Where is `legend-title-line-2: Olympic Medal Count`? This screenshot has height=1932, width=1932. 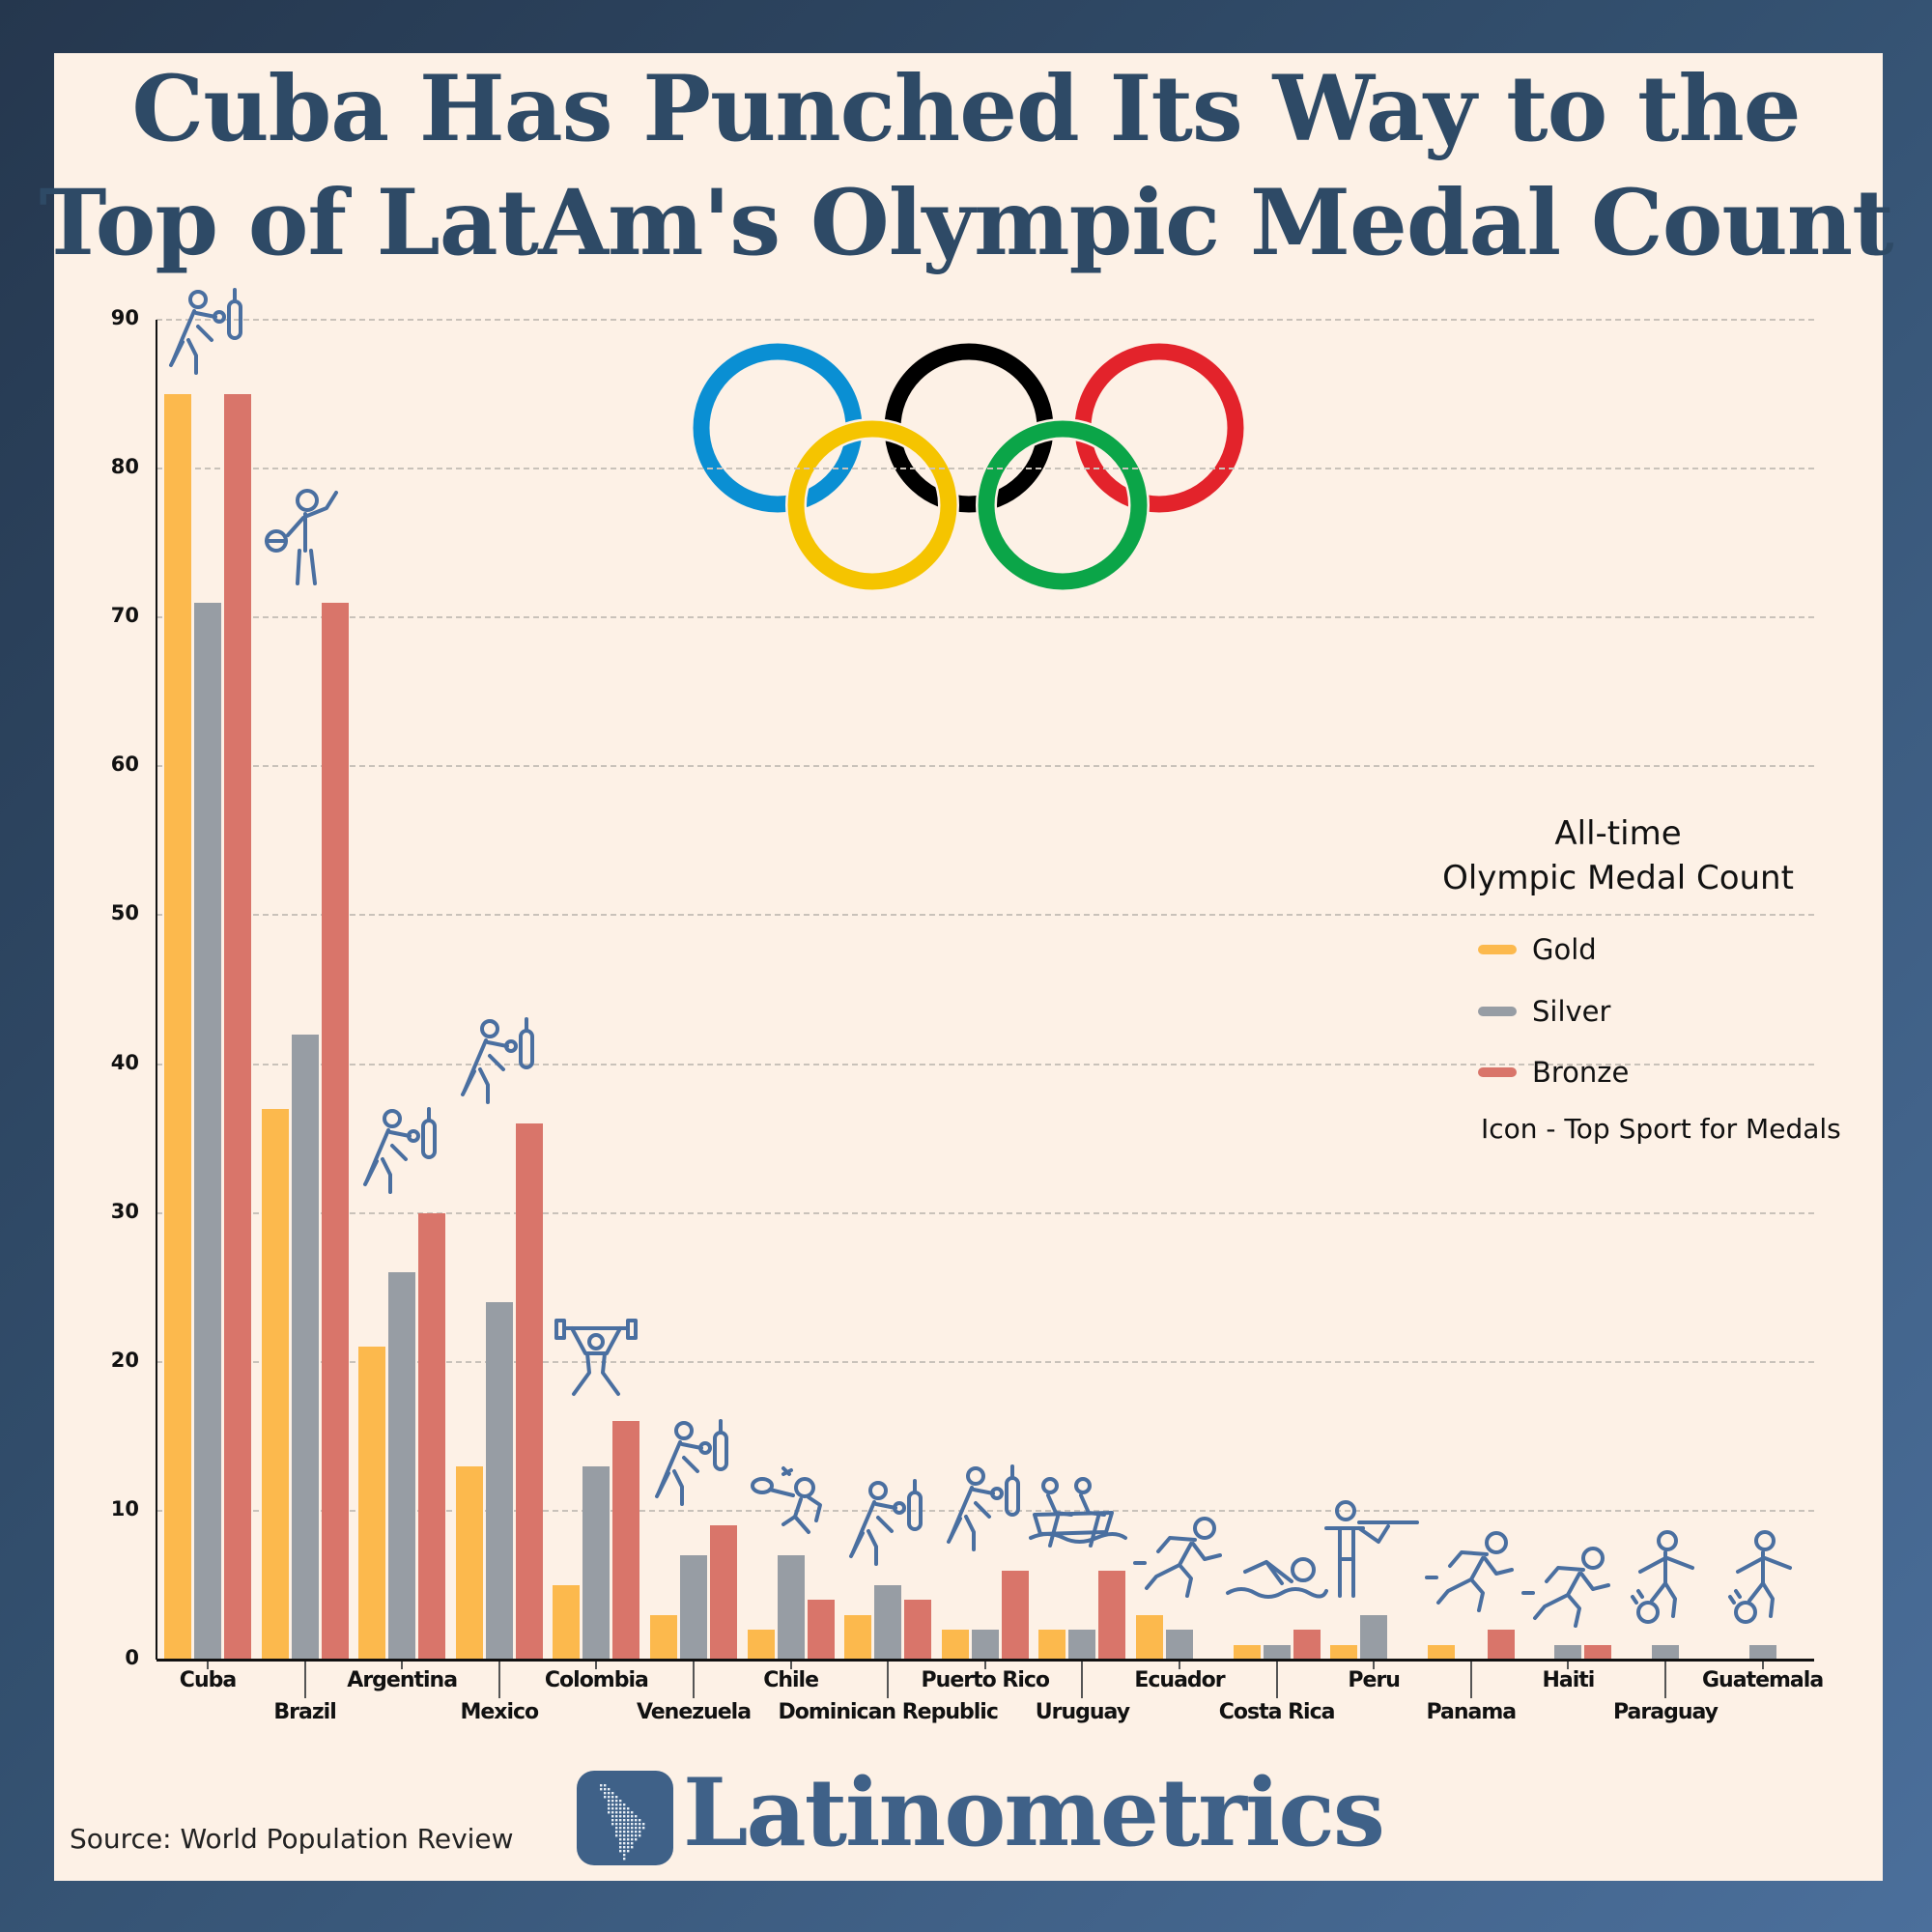 legend-title-line-2: Olympic Medal Count is located at coordinates (1618, 878).